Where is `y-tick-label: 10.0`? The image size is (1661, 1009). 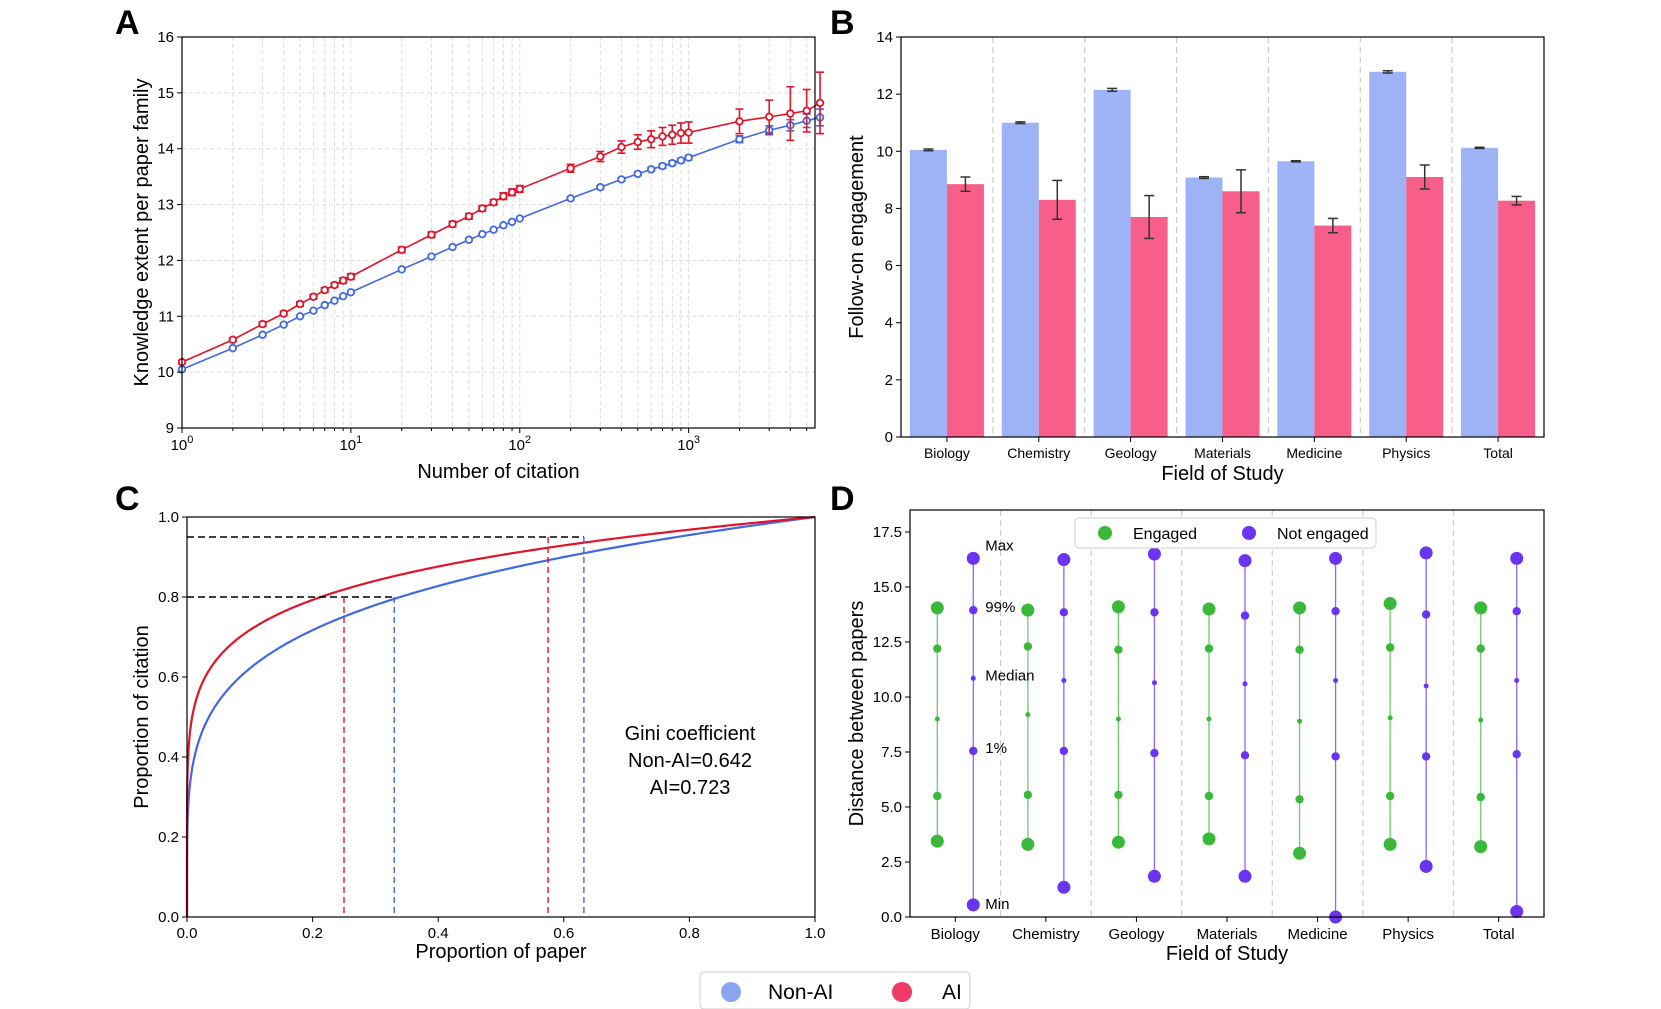
y-tick-label: 10.0 is located at coordinates (887, 697).